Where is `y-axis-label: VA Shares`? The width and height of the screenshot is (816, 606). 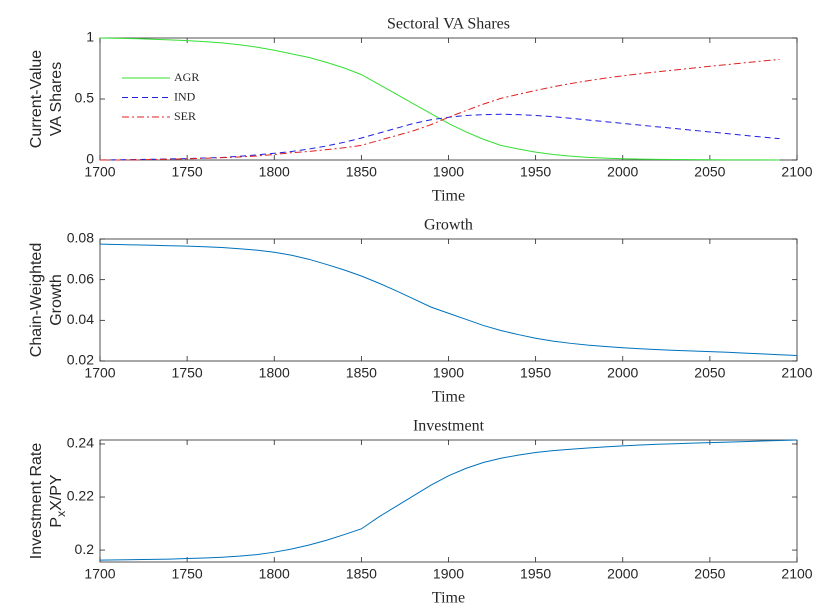 y-axis-label: VA Shares is located at coordinates (56, 99).